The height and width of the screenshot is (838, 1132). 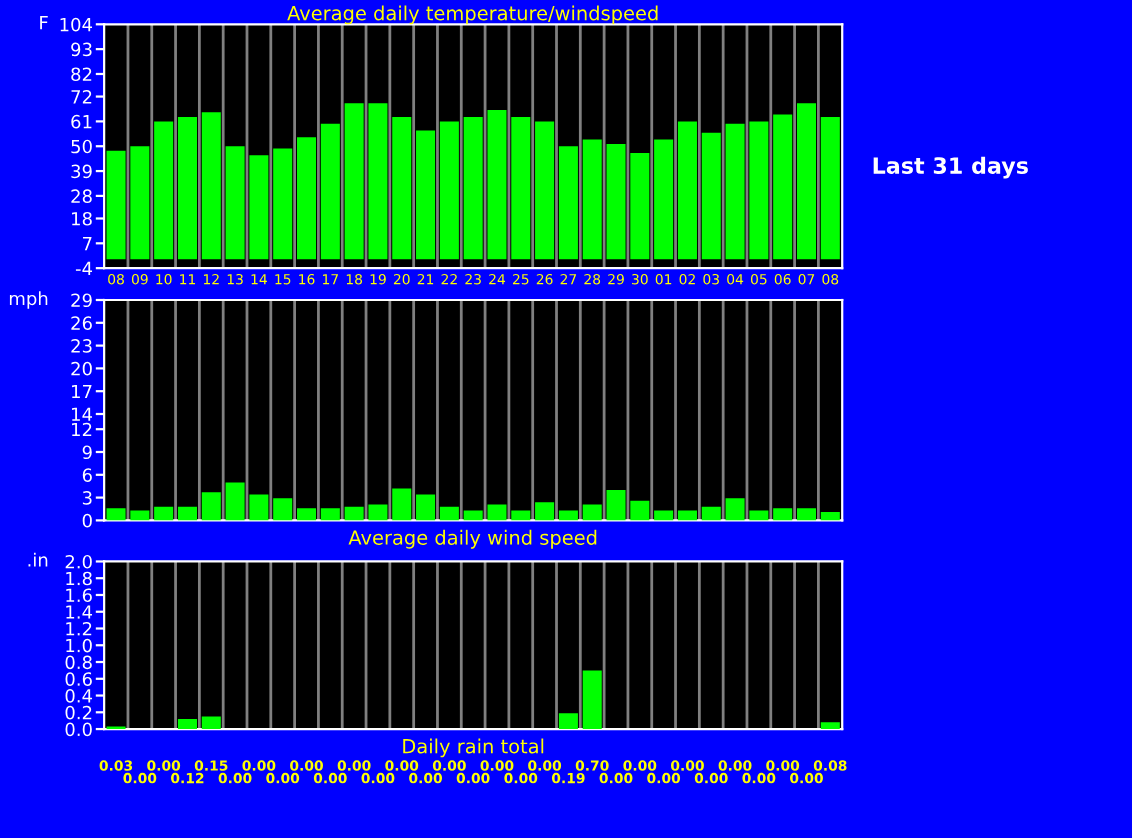 What do you see at coordinates (79, 696) in the screenshot?
I see `y-tick-label: 0.4` at bounding box center [79, 696].